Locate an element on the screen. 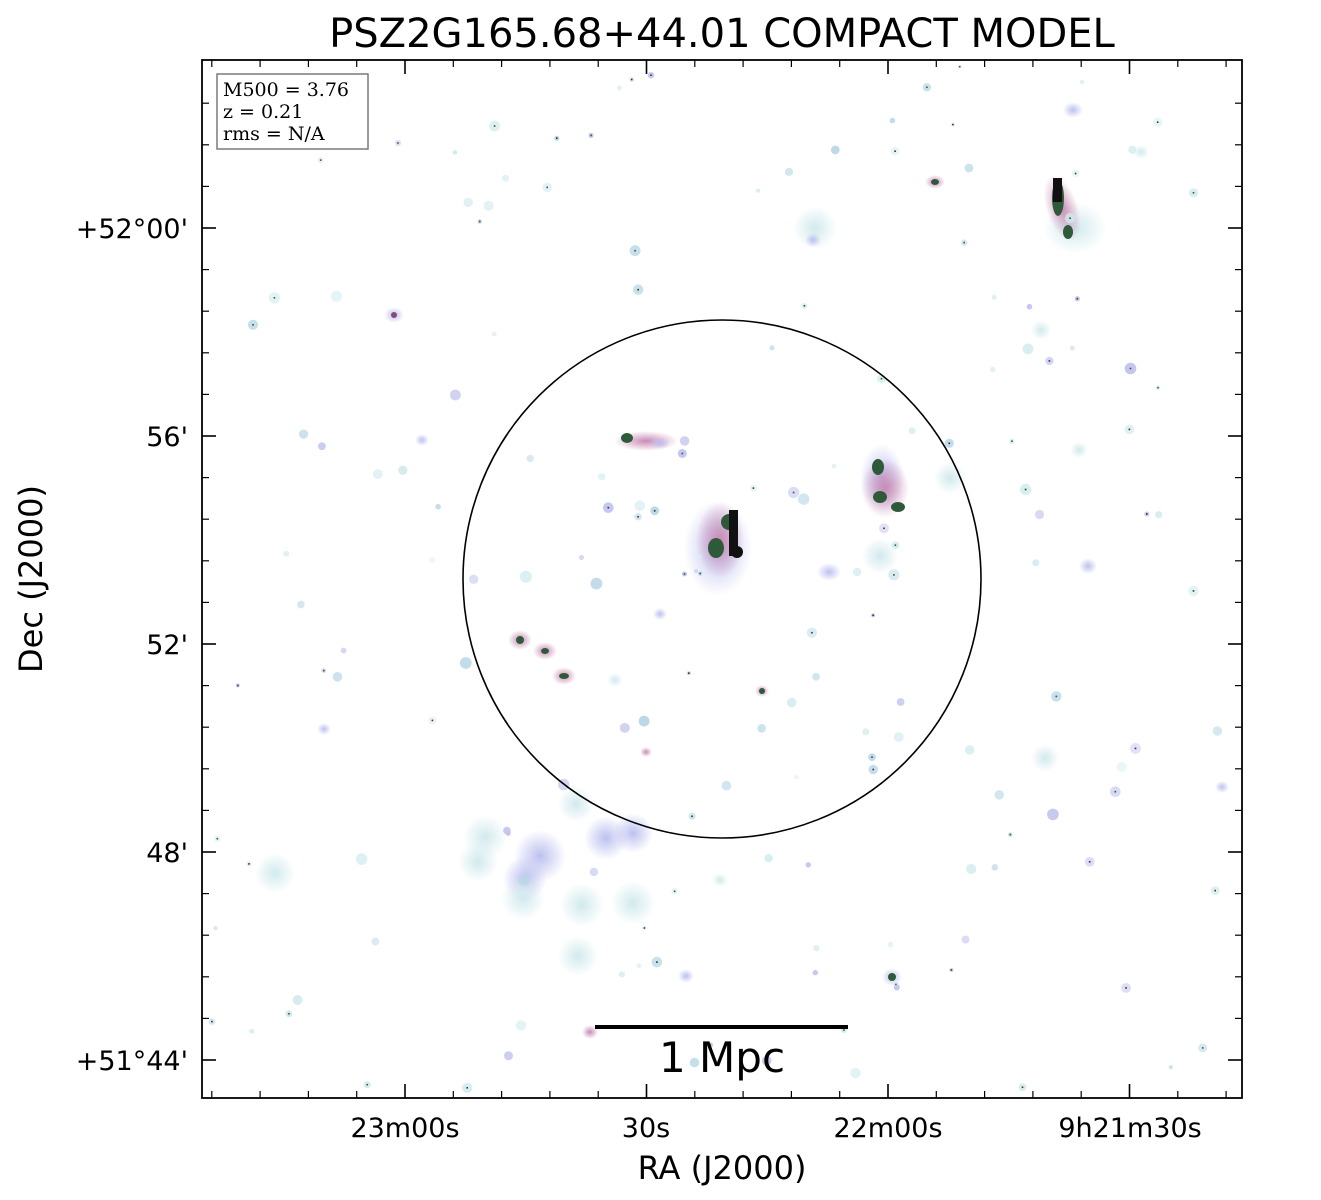  x-tick-label: 30s is located at coordinates (646, 1128).